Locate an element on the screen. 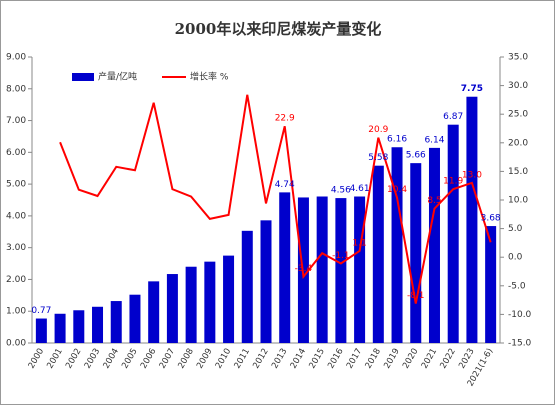 The height and width of the screenshot is (409, 555). y-tick-label: 7.00 is located at coordinates (16, 121).